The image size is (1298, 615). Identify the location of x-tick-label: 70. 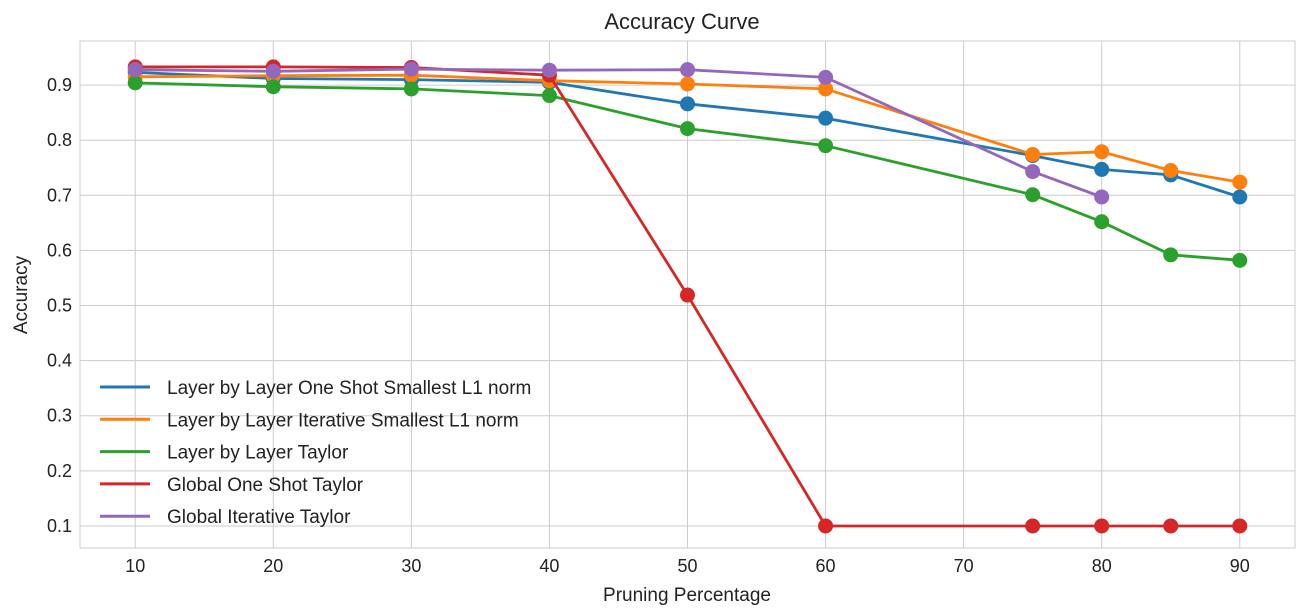
(964, 566).